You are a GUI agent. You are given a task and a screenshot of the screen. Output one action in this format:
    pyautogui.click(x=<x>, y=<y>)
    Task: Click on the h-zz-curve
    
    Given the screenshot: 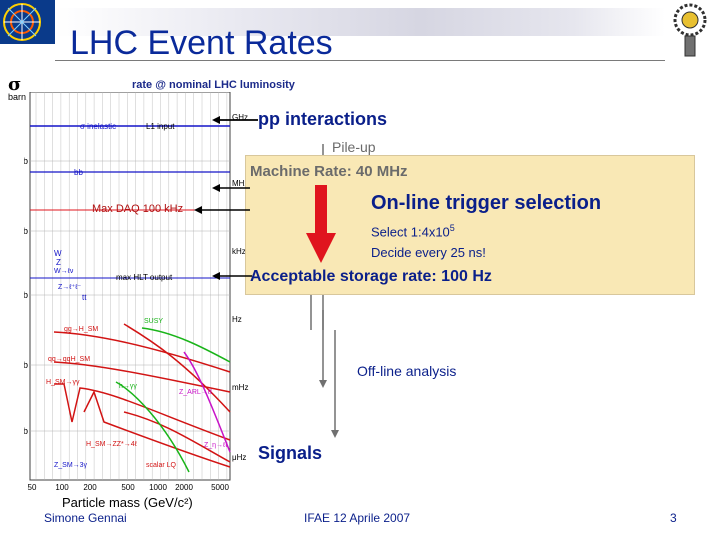 What is the action you would take?
    pyautogui.click(x=157, y=429)
    